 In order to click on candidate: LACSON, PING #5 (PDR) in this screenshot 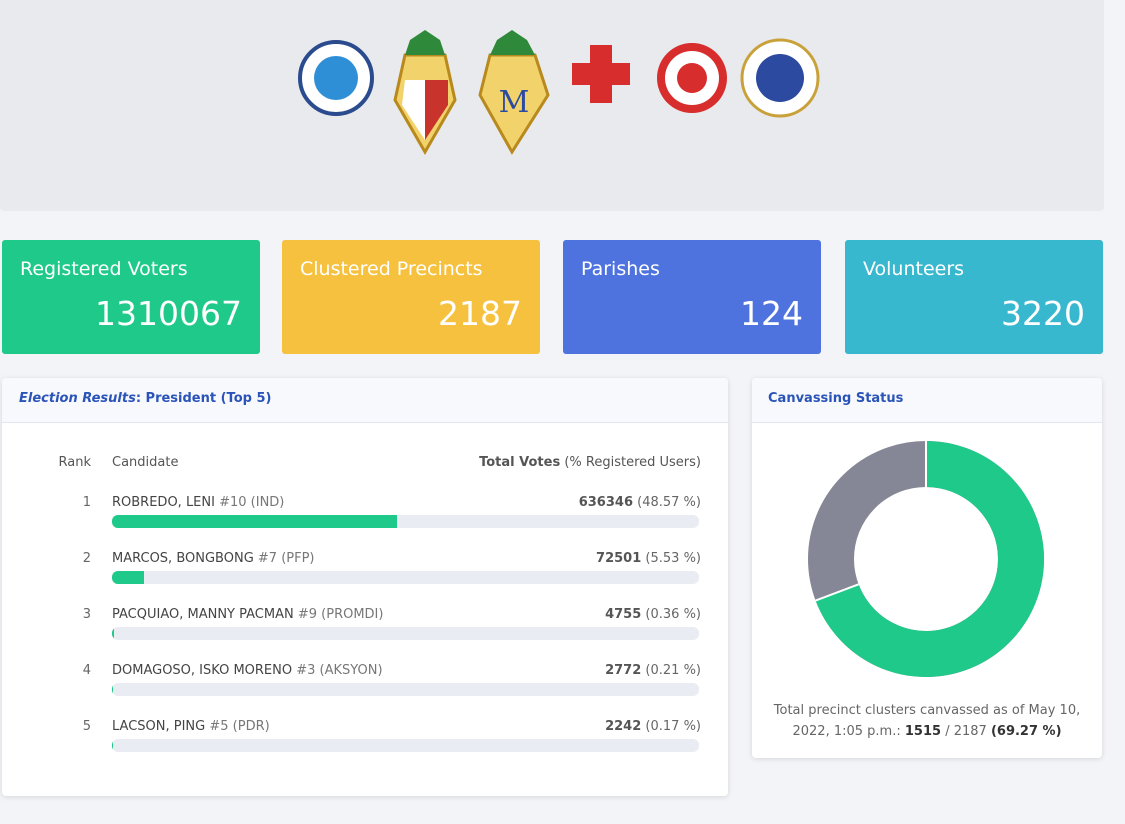, I will do `click(191, 726)`.